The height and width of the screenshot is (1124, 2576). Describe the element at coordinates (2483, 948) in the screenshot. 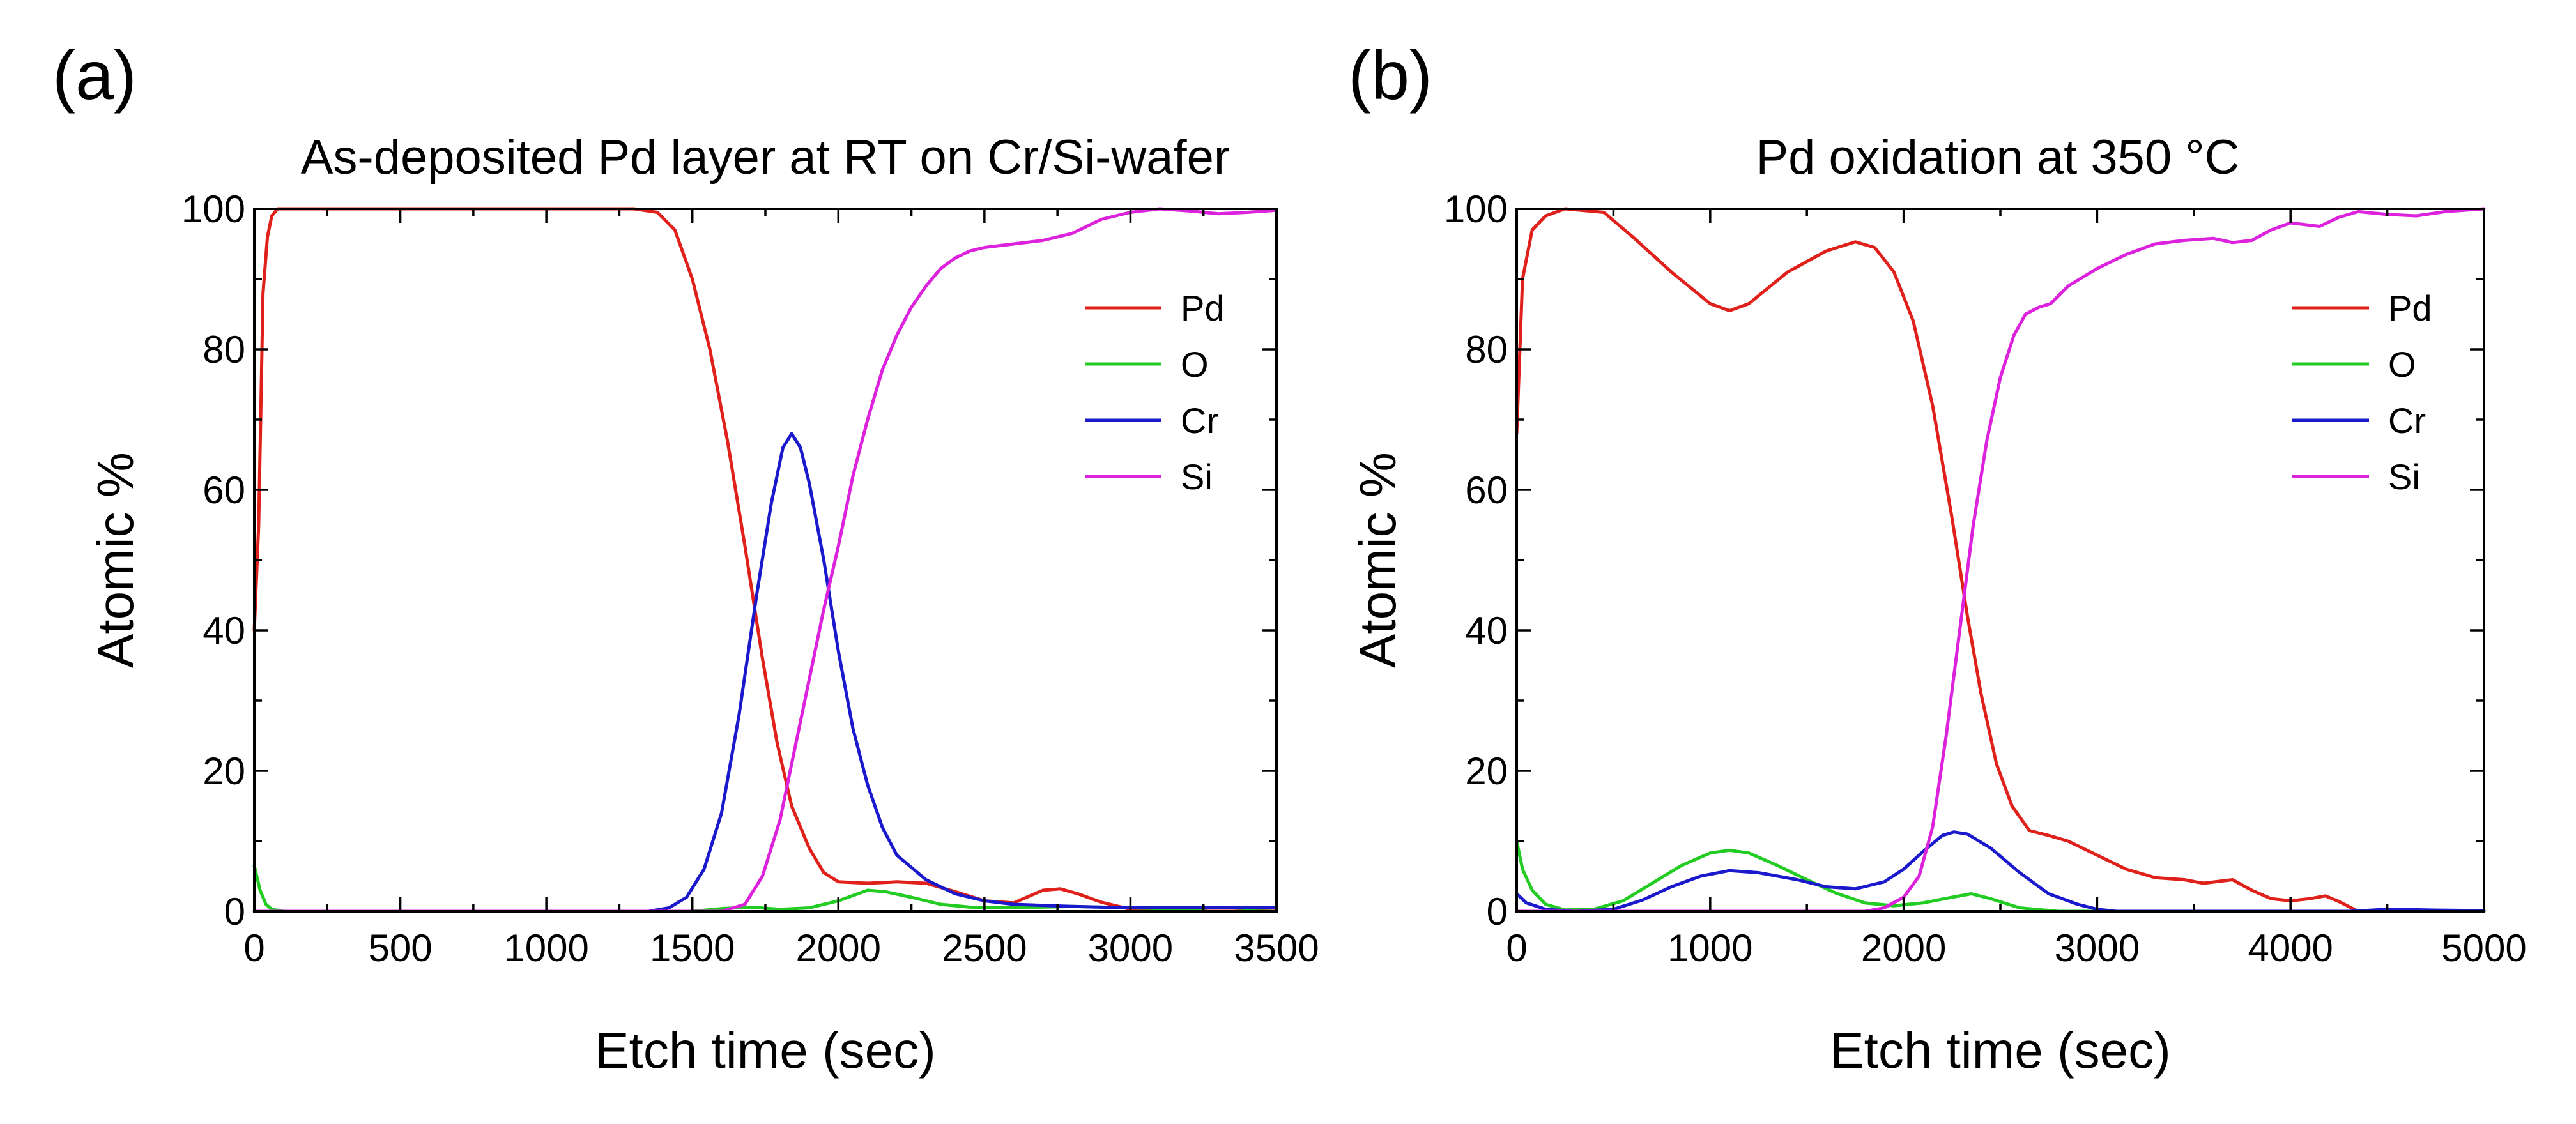

I see `x-tick-label: 5000` at that location.